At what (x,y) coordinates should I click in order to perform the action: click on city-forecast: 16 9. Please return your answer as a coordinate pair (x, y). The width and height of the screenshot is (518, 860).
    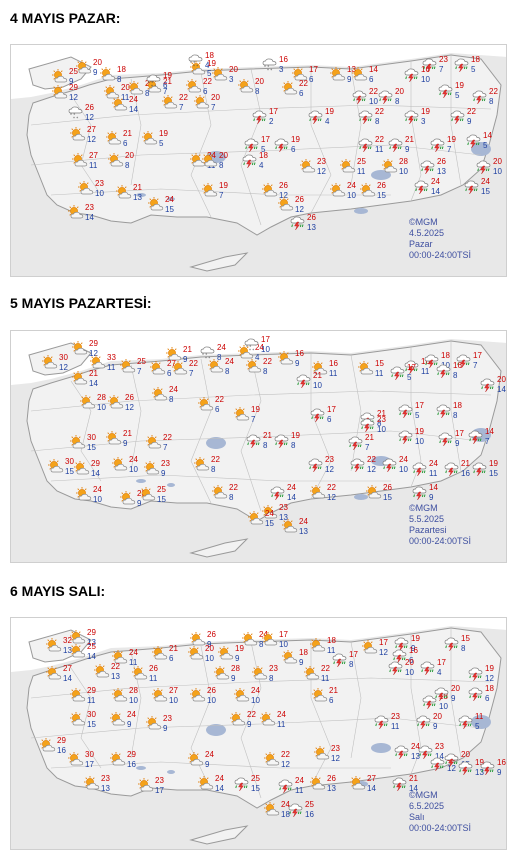
    Looking at the image, I should click on (297, 361).